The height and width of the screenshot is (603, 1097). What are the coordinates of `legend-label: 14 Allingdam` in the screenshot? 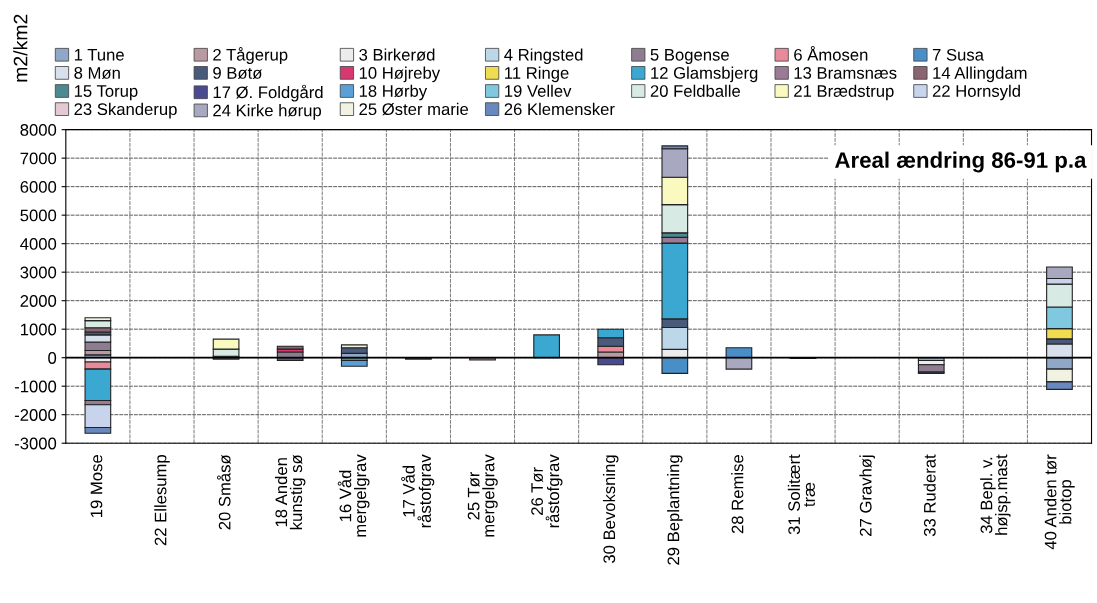 It's located at (980, 74).